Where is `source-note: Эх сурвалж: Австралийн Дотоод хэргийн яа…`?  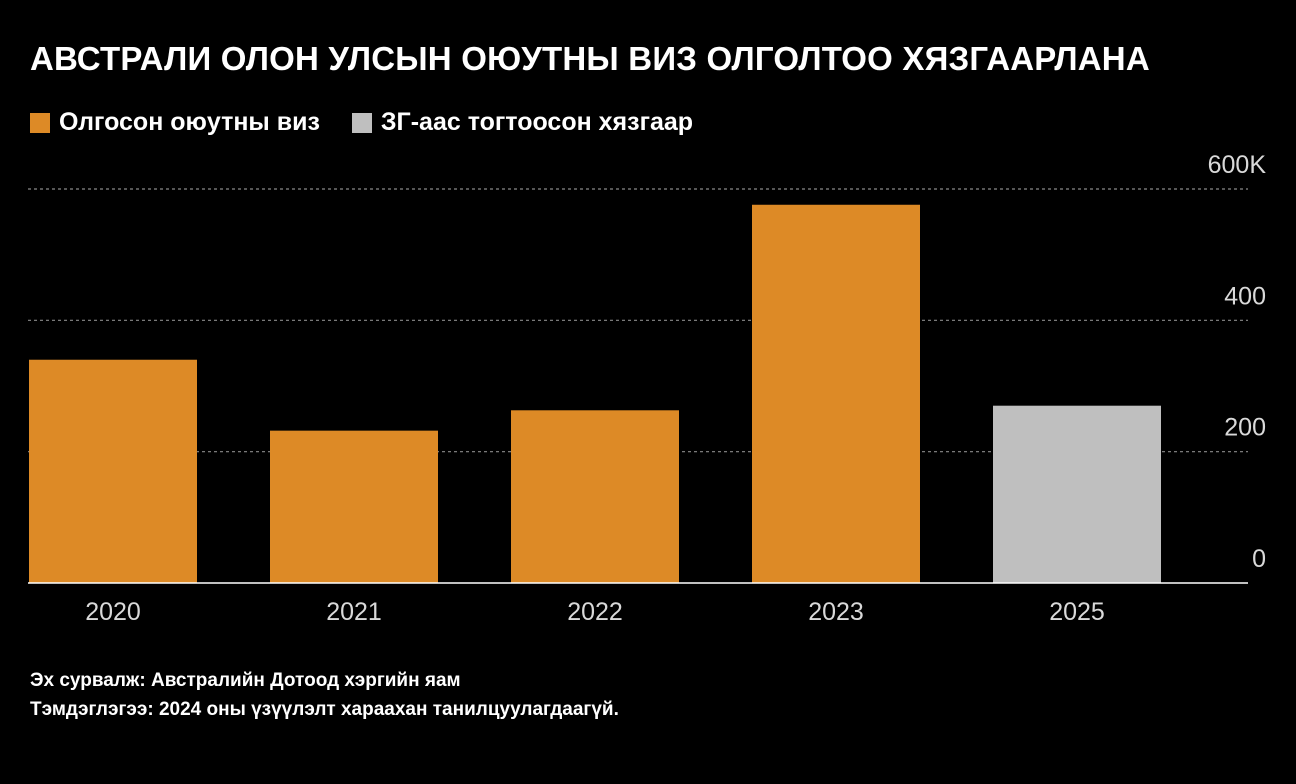
source-note: Эх сурвалж: Австралийн Дотоод хэргийн яа… is located at coordinates (245, 680).